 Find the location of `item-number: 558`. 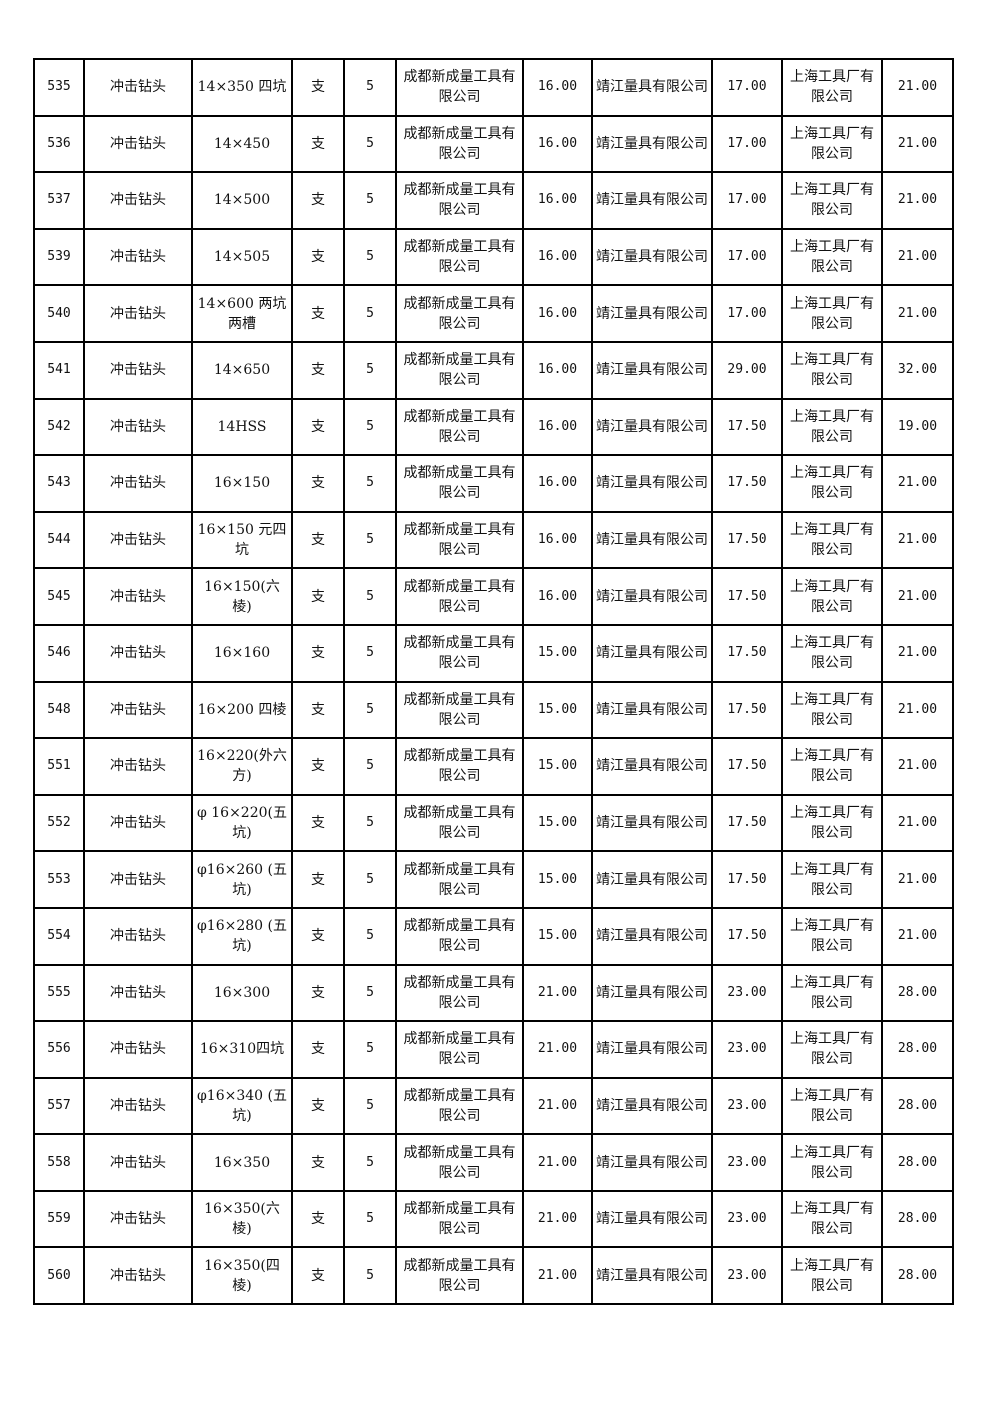

item-number: 558 is located at coordinates (59, 1162).